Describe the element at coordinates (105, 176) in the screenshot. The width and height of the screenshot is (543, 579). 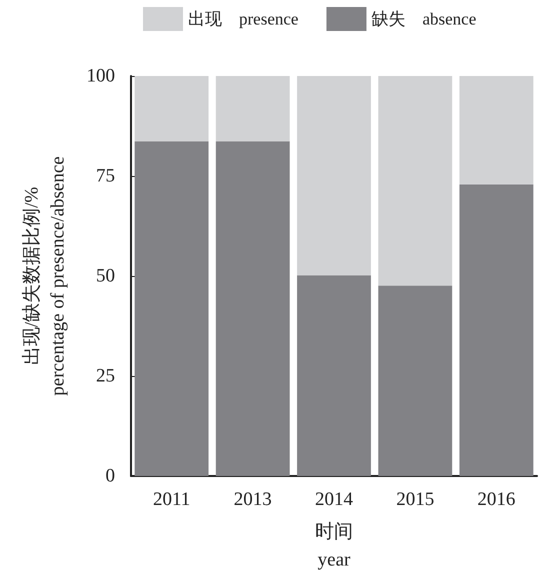
I see `y-tick-label: 75` at that location.